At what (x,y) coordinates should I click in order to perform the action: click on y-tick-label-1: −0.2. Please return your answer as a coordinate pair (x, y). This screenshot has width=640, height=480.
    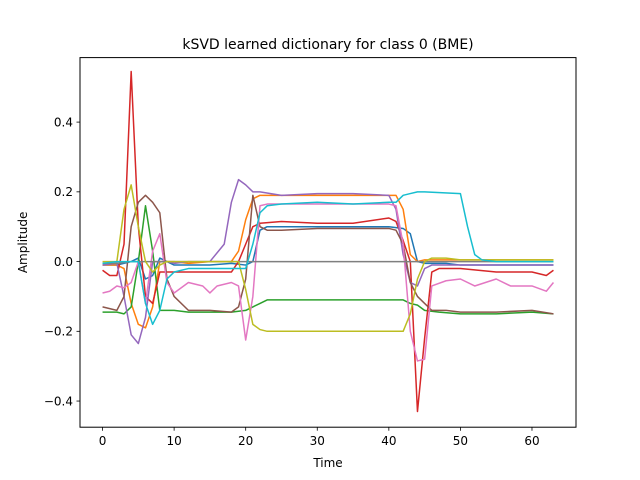
    Looking at the image, I should click on (58, 332).